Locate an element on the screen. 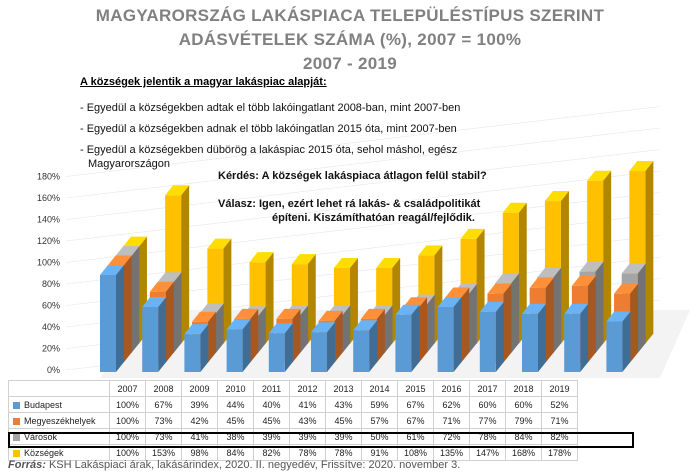 This screenshot has width=700, height=476. data-label: 61% is located at coordinates (415, 436).